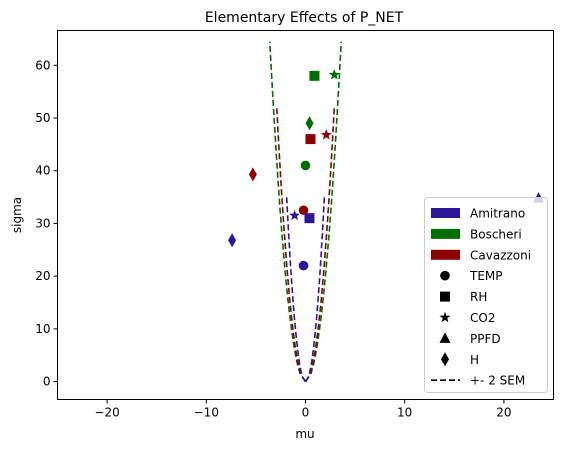 Image resolution: width=563 pixels, height=453 pixels. Describe the element at coordinates (42, 223) in the screenshot. I see `y-tick-label: 30` at that location.